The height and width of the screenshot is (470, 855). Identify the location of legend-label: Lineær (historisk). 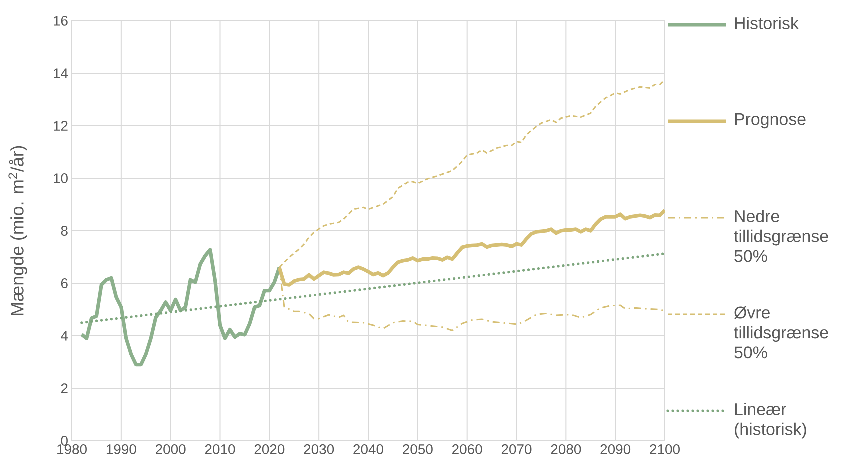
(770, 421).